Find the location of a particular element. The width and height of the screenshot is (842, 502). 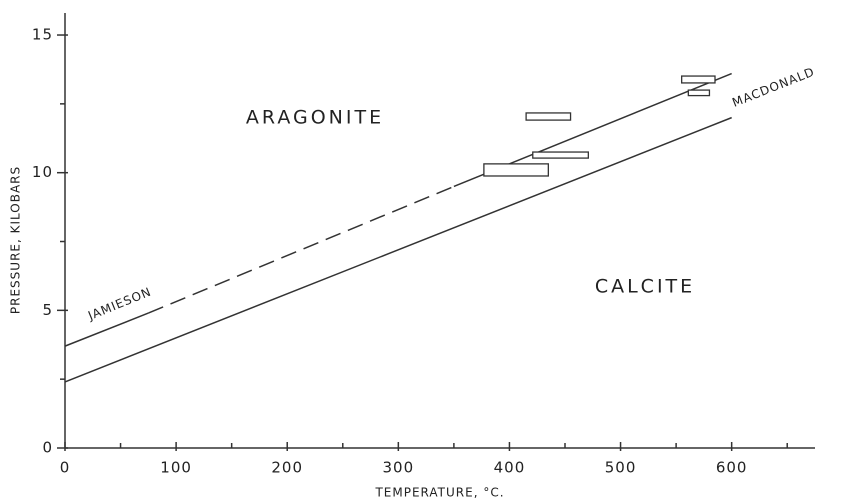

series-label: JAMIESON is located at coordinates (119, 304).